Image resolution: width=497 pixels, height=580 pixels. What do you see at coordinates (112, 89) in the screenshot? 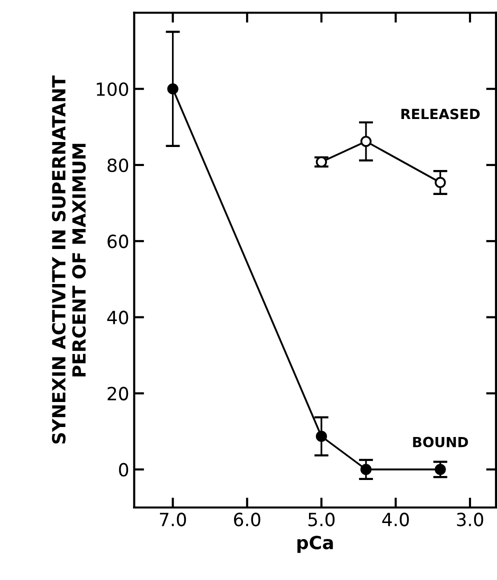
I see `y-tick-label: 100` at bounding box center [112, 89].